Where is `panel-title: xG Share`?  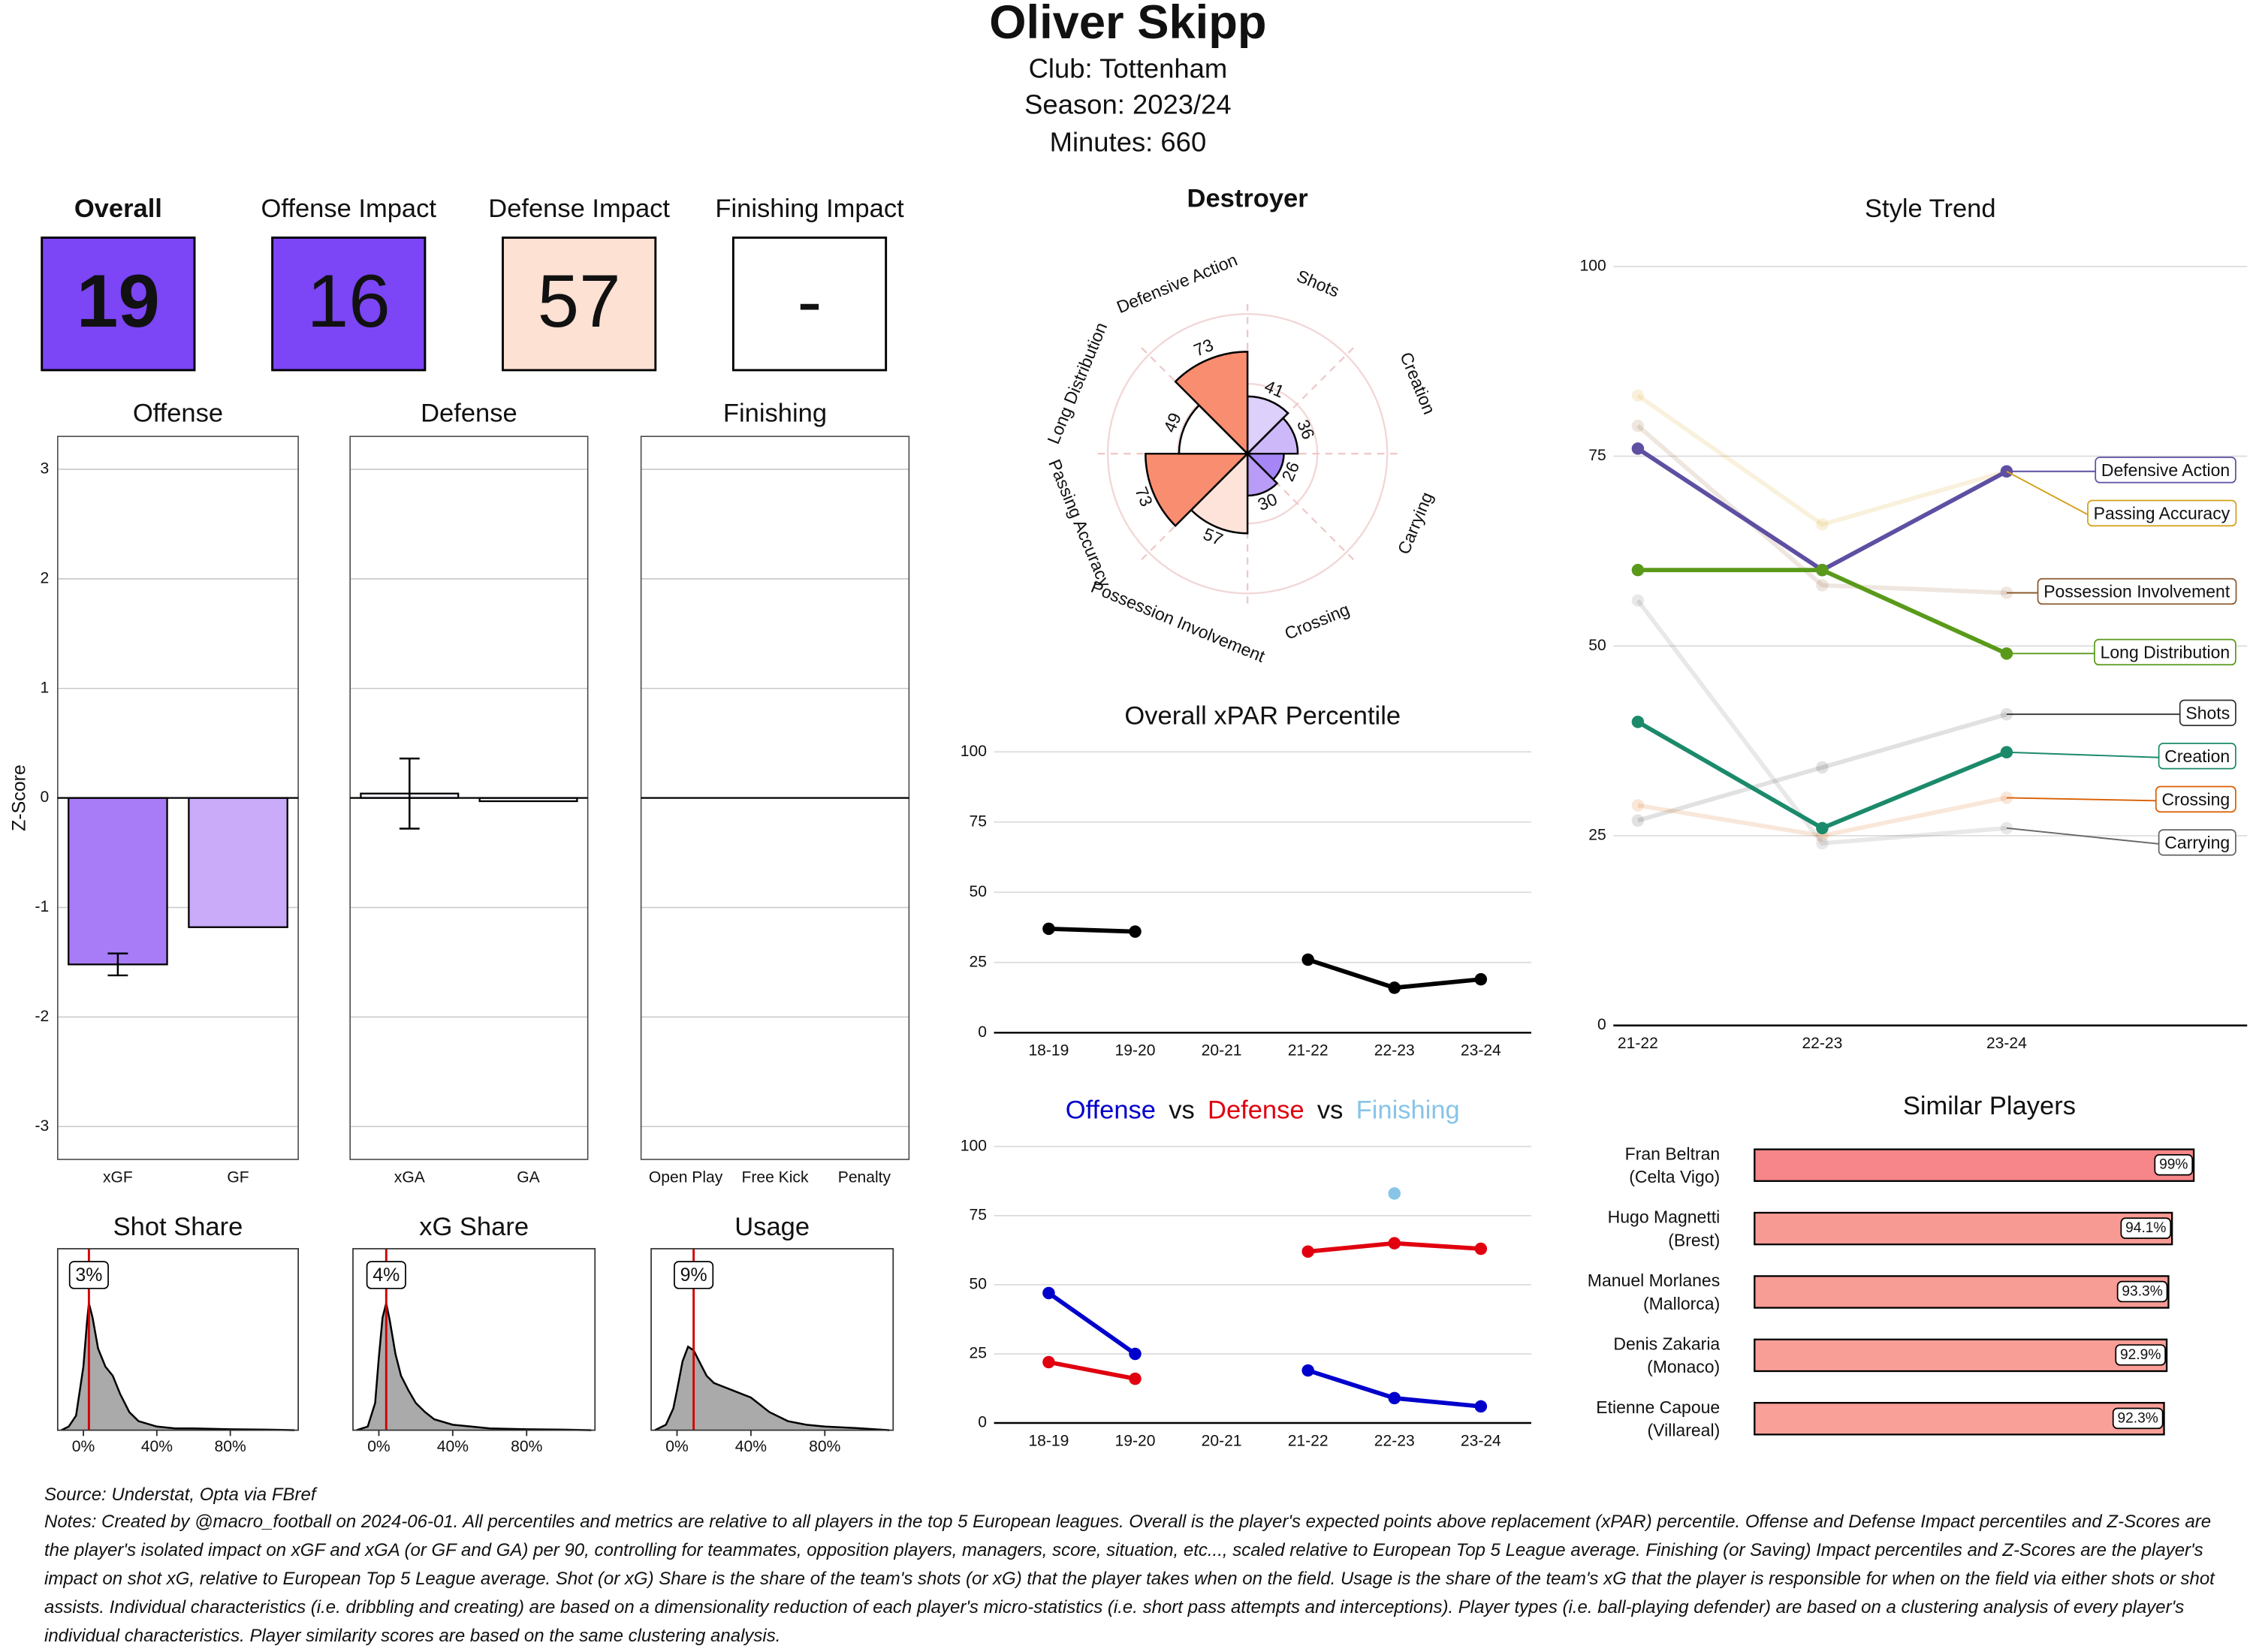 panel-title: xG Share is located at coordinates (474, 1227).